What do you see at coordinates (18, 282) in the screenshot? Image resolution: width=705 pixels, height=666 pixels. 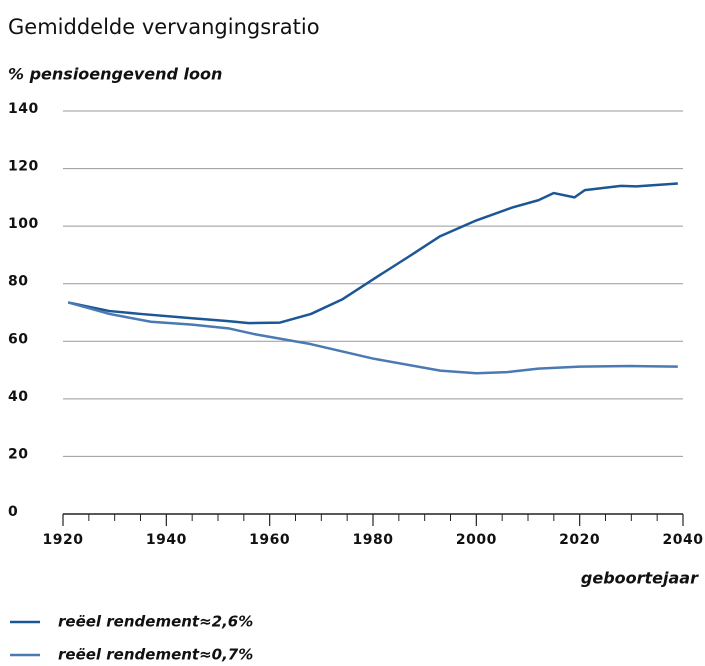 I see `y-tick-label: 80` at bounding box center [18, 282].